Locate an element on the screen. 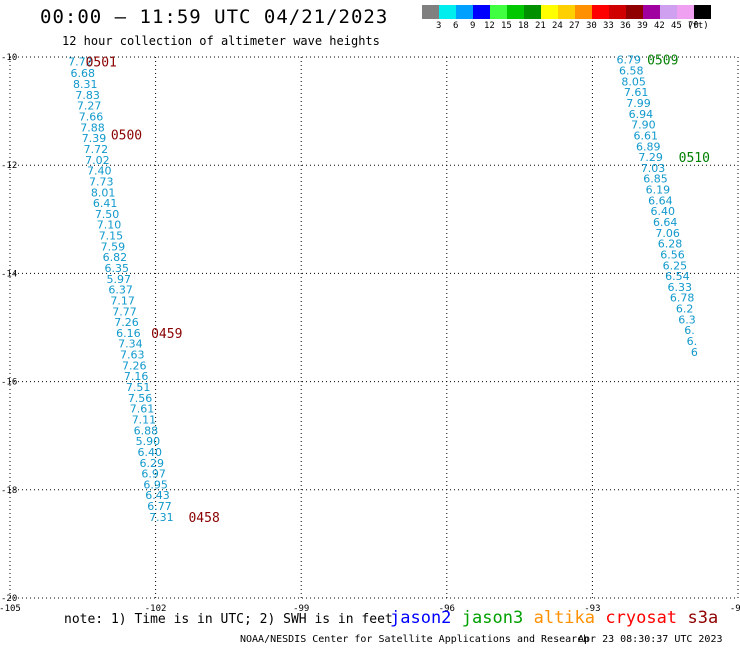 Image resolution: width=740 pixels, height=650 pixels. data-point-label: 8.05 is located at coordinates (633, 81).